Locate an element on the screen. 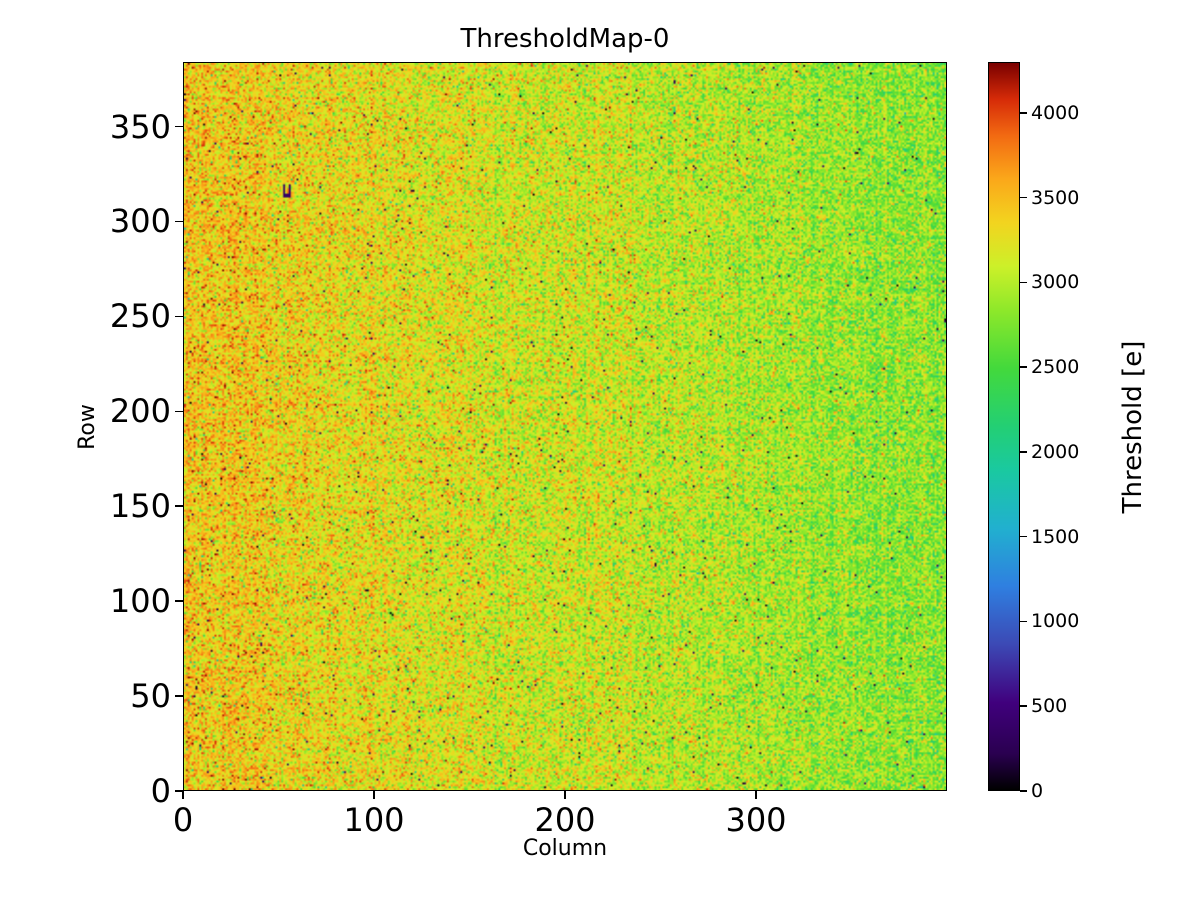  chart-title: ThresholdMap-0 is located at coordinates (565, 39).